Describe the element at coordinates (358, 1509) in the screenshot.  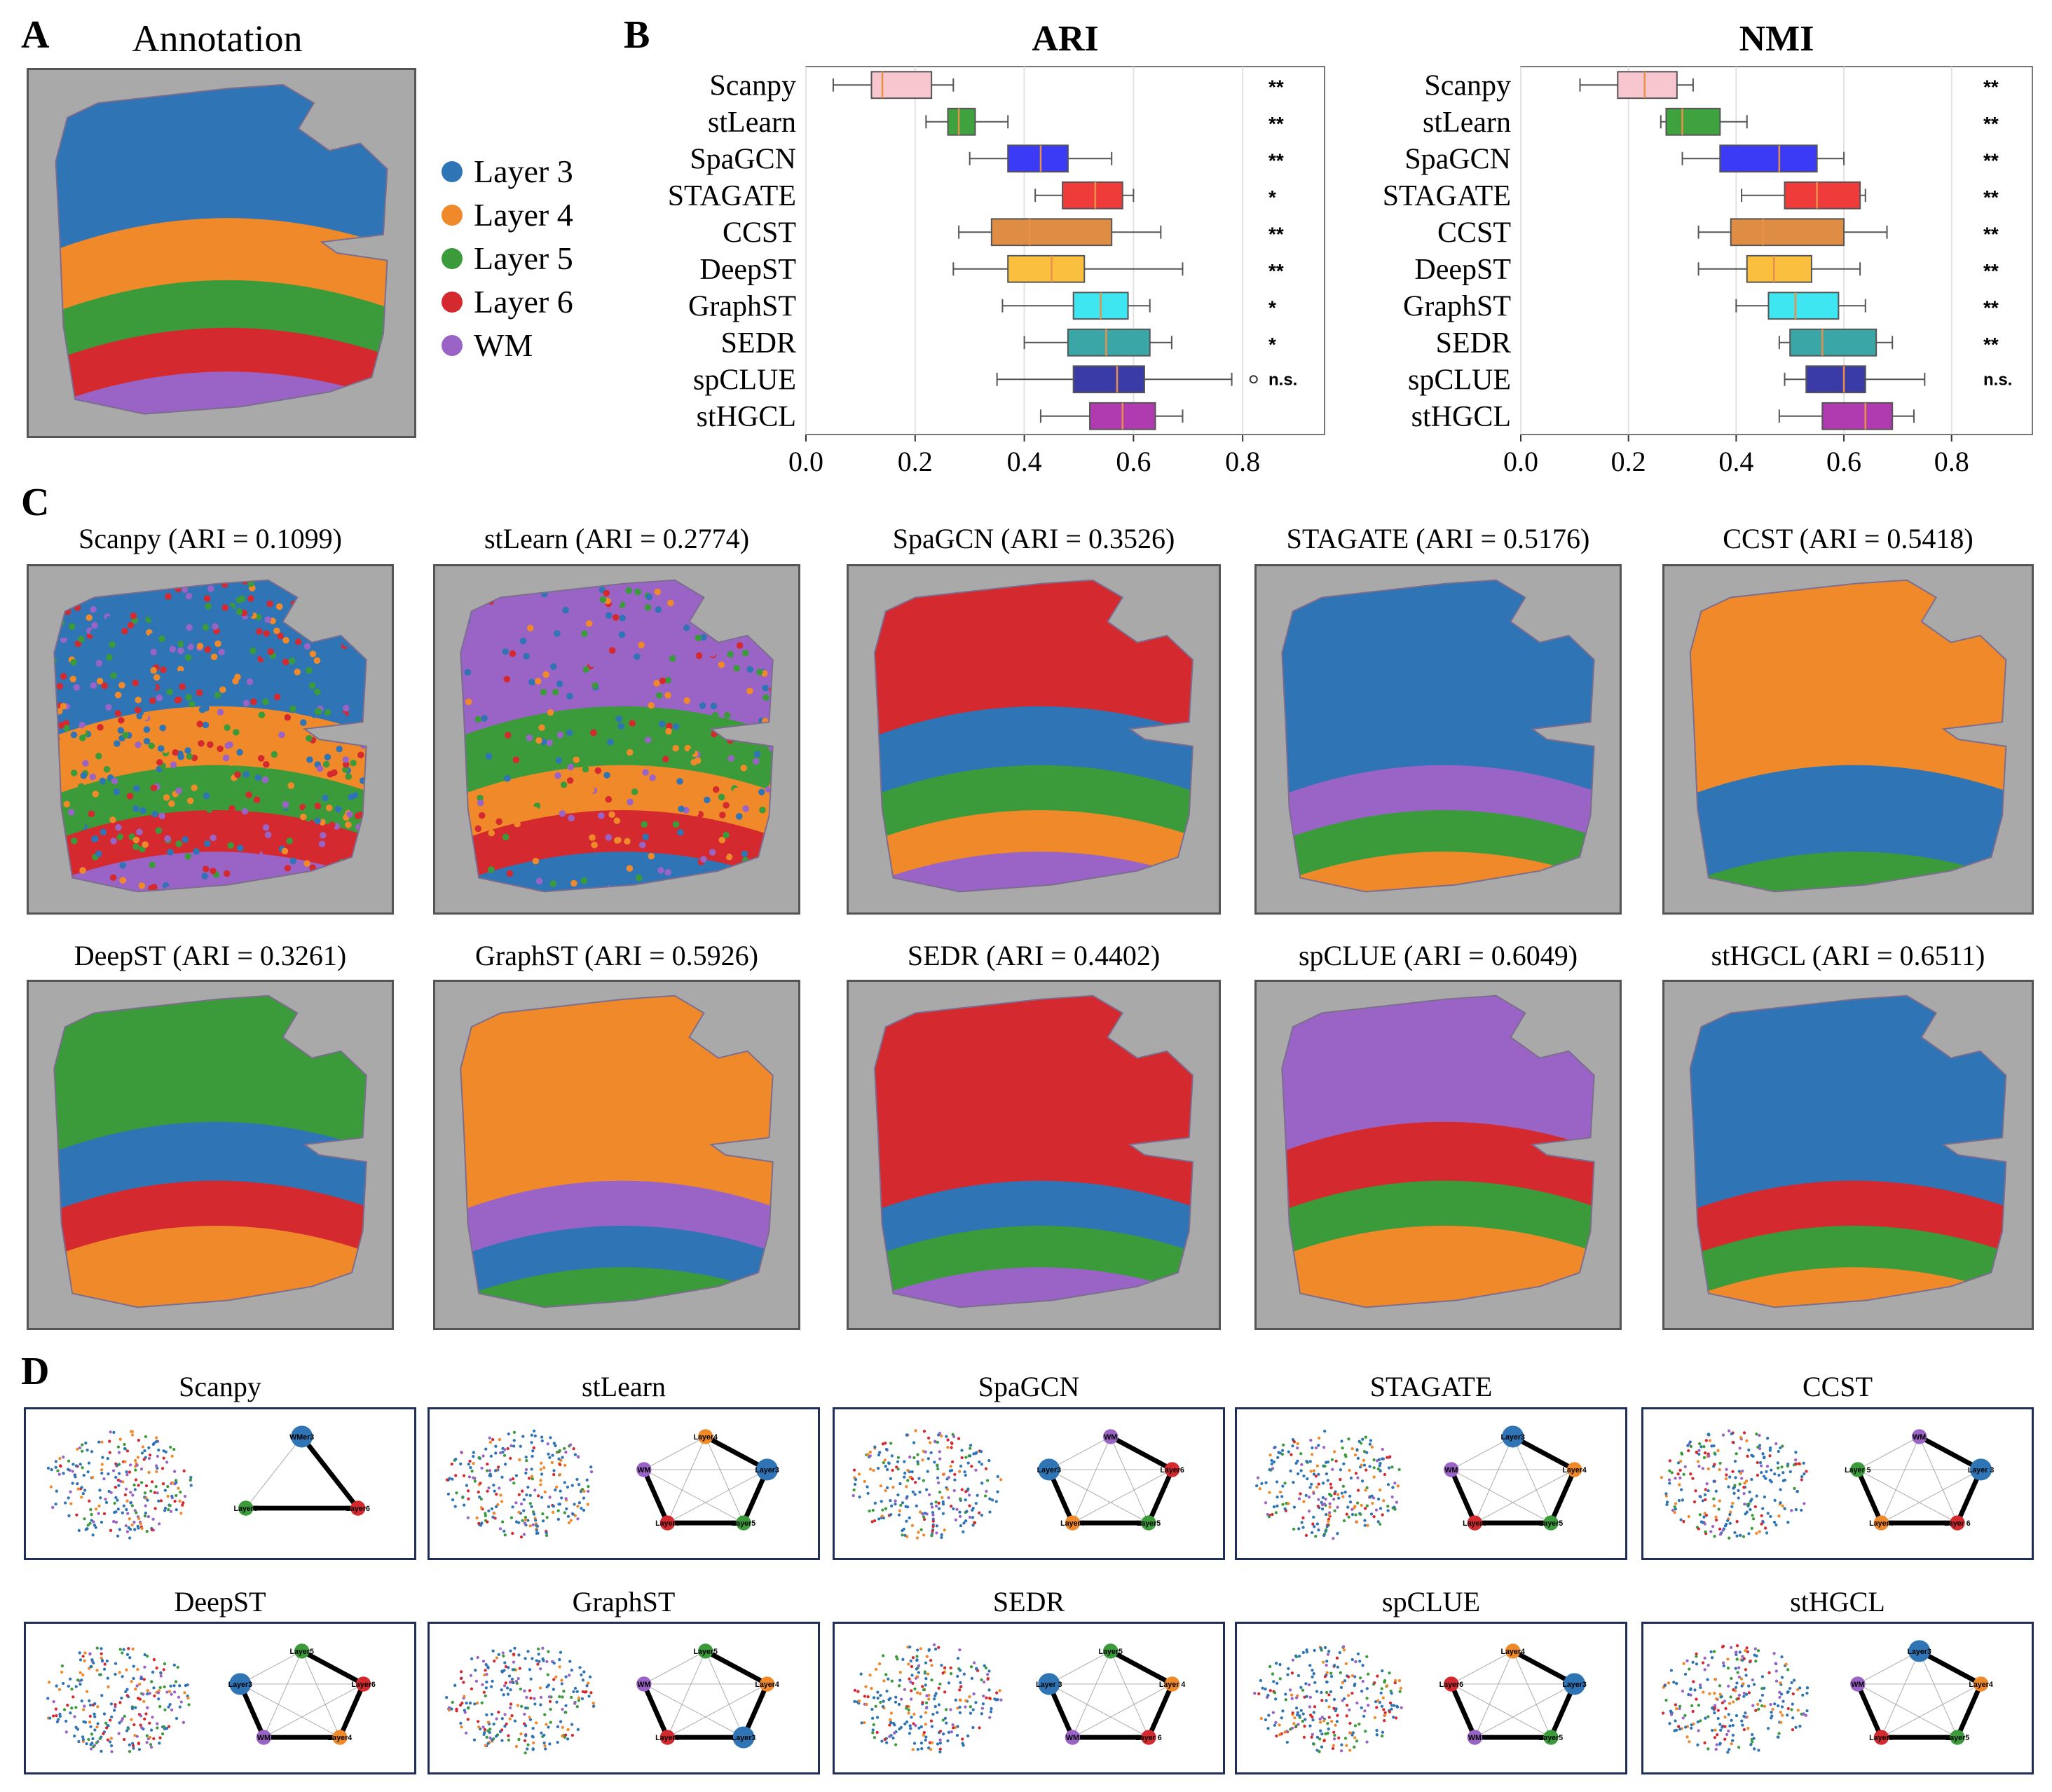
I see `paga-node-label: Layer6` at that location.